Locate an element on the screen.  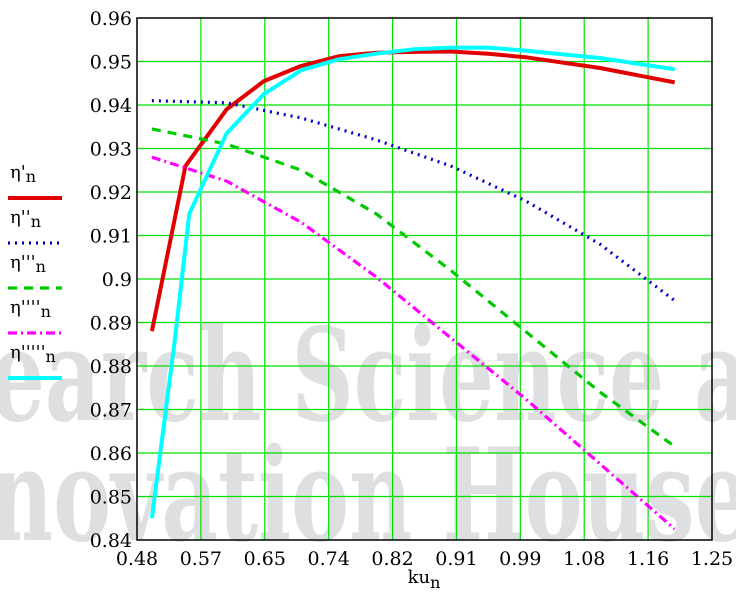
legend-label-5: η'''''n is located at coordinates (33, 354).